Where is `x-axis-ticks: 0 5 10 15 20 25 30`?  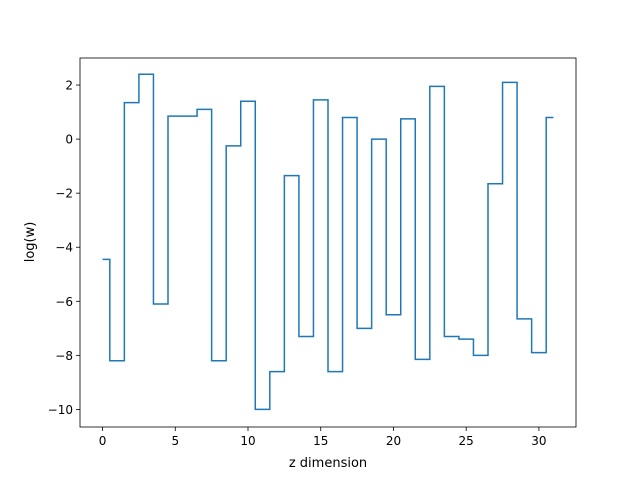
x-axis-ticks: 0 5 10 15 20 25 30 is located at coordinates (323, 437).